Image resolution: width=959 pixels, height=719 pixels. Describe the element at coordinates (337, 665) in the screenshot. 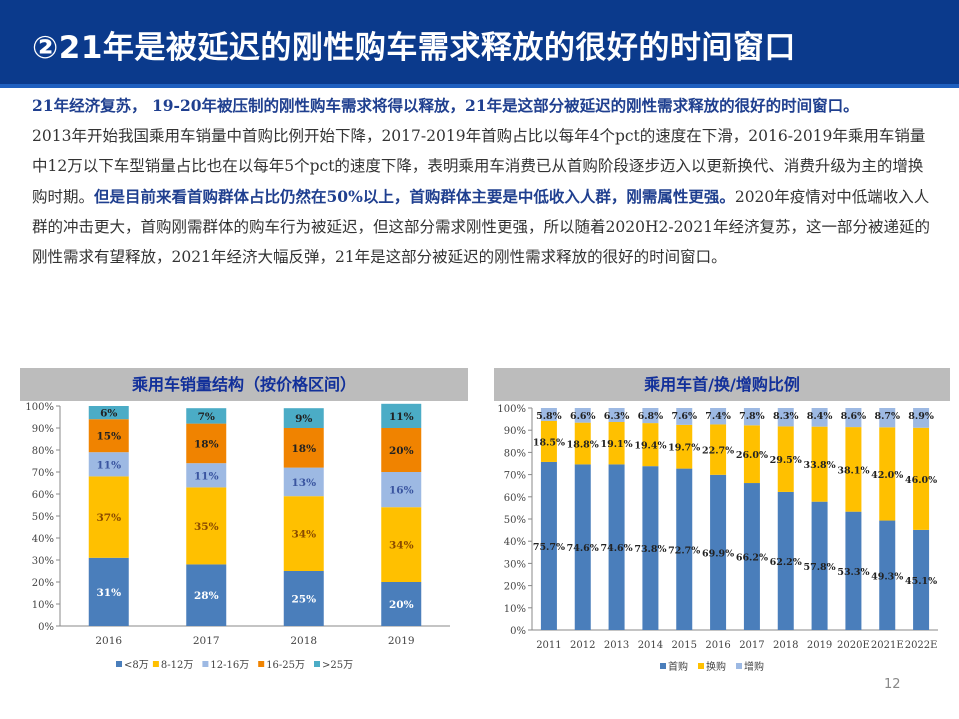

I see `legend-label: >25万` at that location.